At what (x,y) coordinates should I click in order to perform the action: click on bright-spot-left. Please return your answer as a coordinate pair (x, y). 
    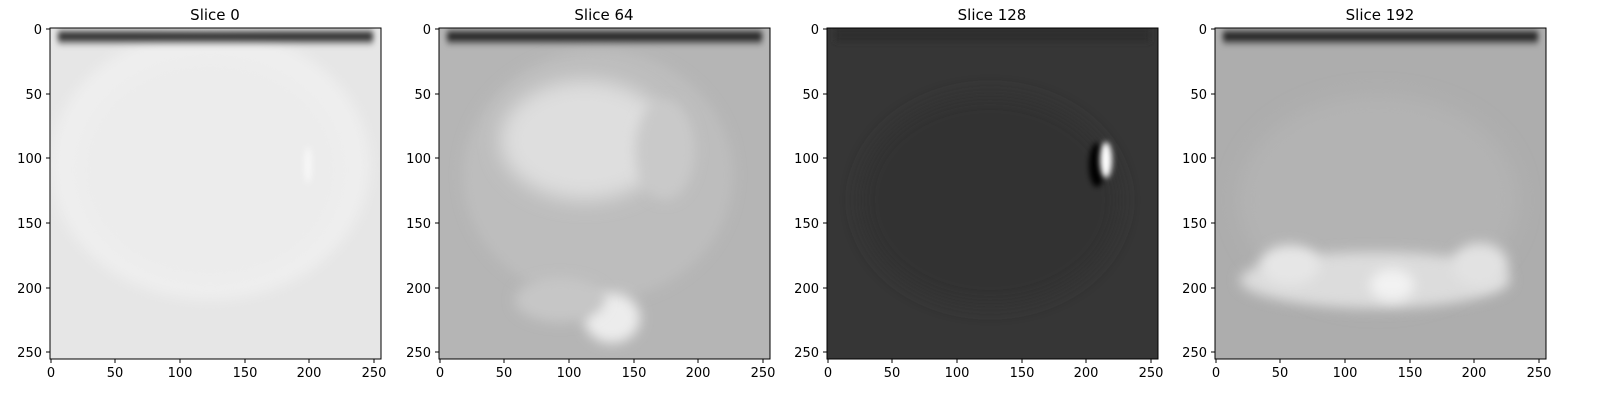
    Looking at the image, I should click on (1290, 265).